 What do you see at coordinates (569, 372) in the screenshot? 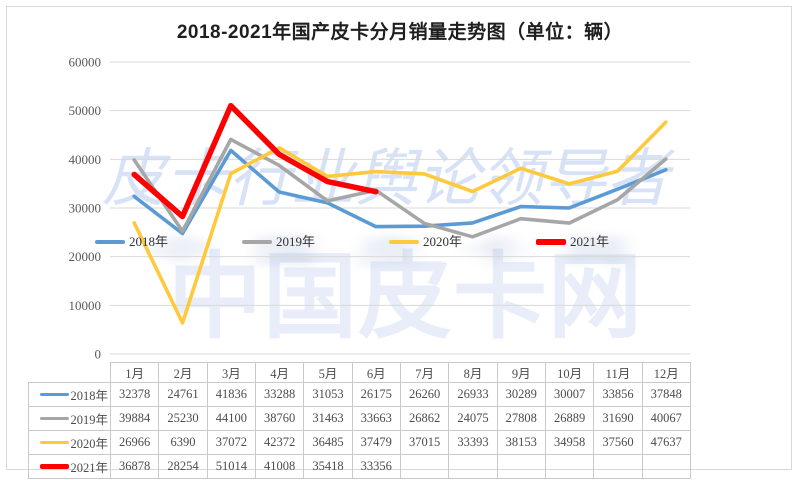
I see `month-header: 10月` at bounding box center [569, 372].